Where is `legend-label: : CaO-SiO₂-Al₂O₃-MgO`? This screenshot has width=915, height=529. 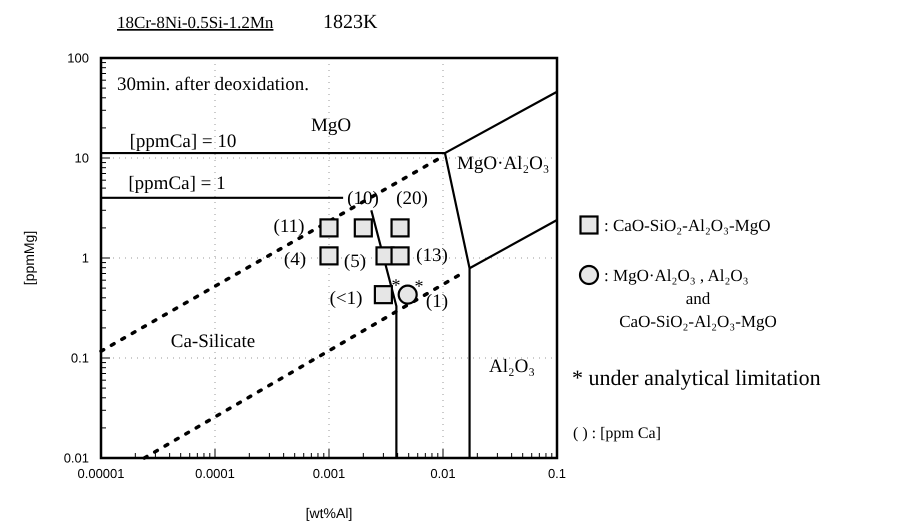
legend-label: : CaO-SiO₂-Al₂O₃-MgO is located at coordinates (687, 225).